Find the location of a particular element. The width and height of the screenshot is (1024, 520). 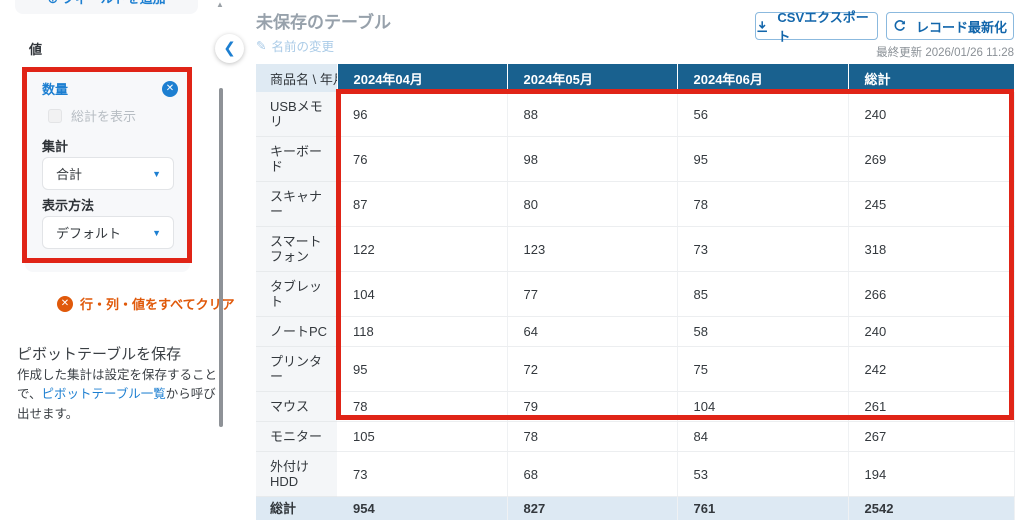

table-cell: 98 is located at coordinates (592, 159).